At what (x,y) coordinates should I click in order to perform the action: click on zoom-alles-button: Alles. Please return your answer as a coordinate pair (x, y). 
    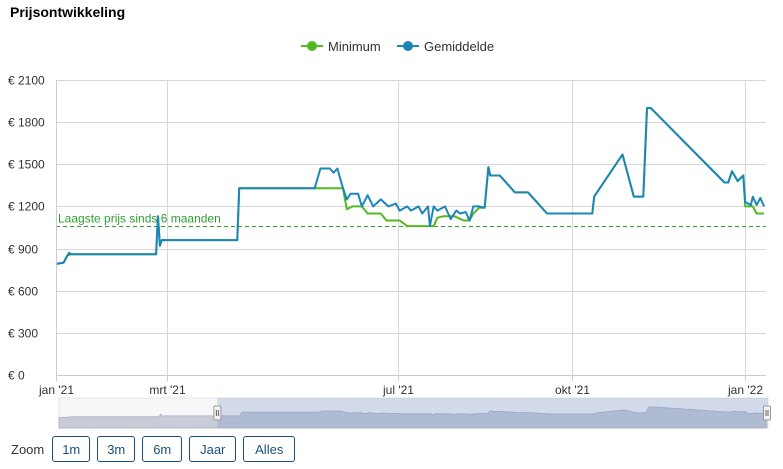
    Looking at the image, I should click on (269, 449).